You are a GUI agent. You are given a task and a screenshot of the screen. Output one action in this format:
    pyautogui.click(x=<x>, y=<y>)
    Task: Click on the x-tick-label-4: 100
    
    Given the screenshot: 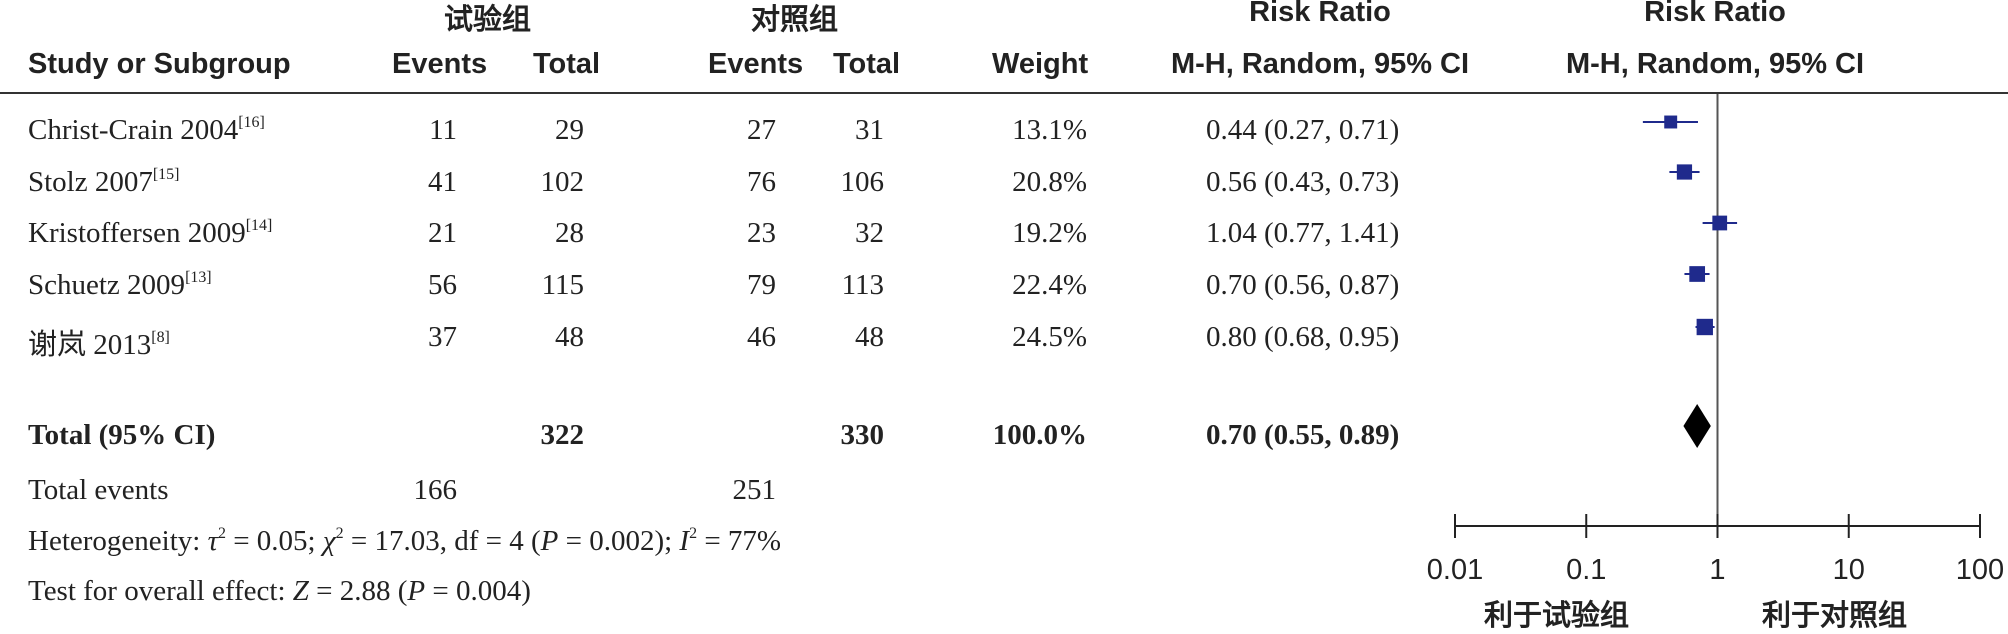 What is the action you would take?
    pyautogui.click(x=1980, y=570)
    